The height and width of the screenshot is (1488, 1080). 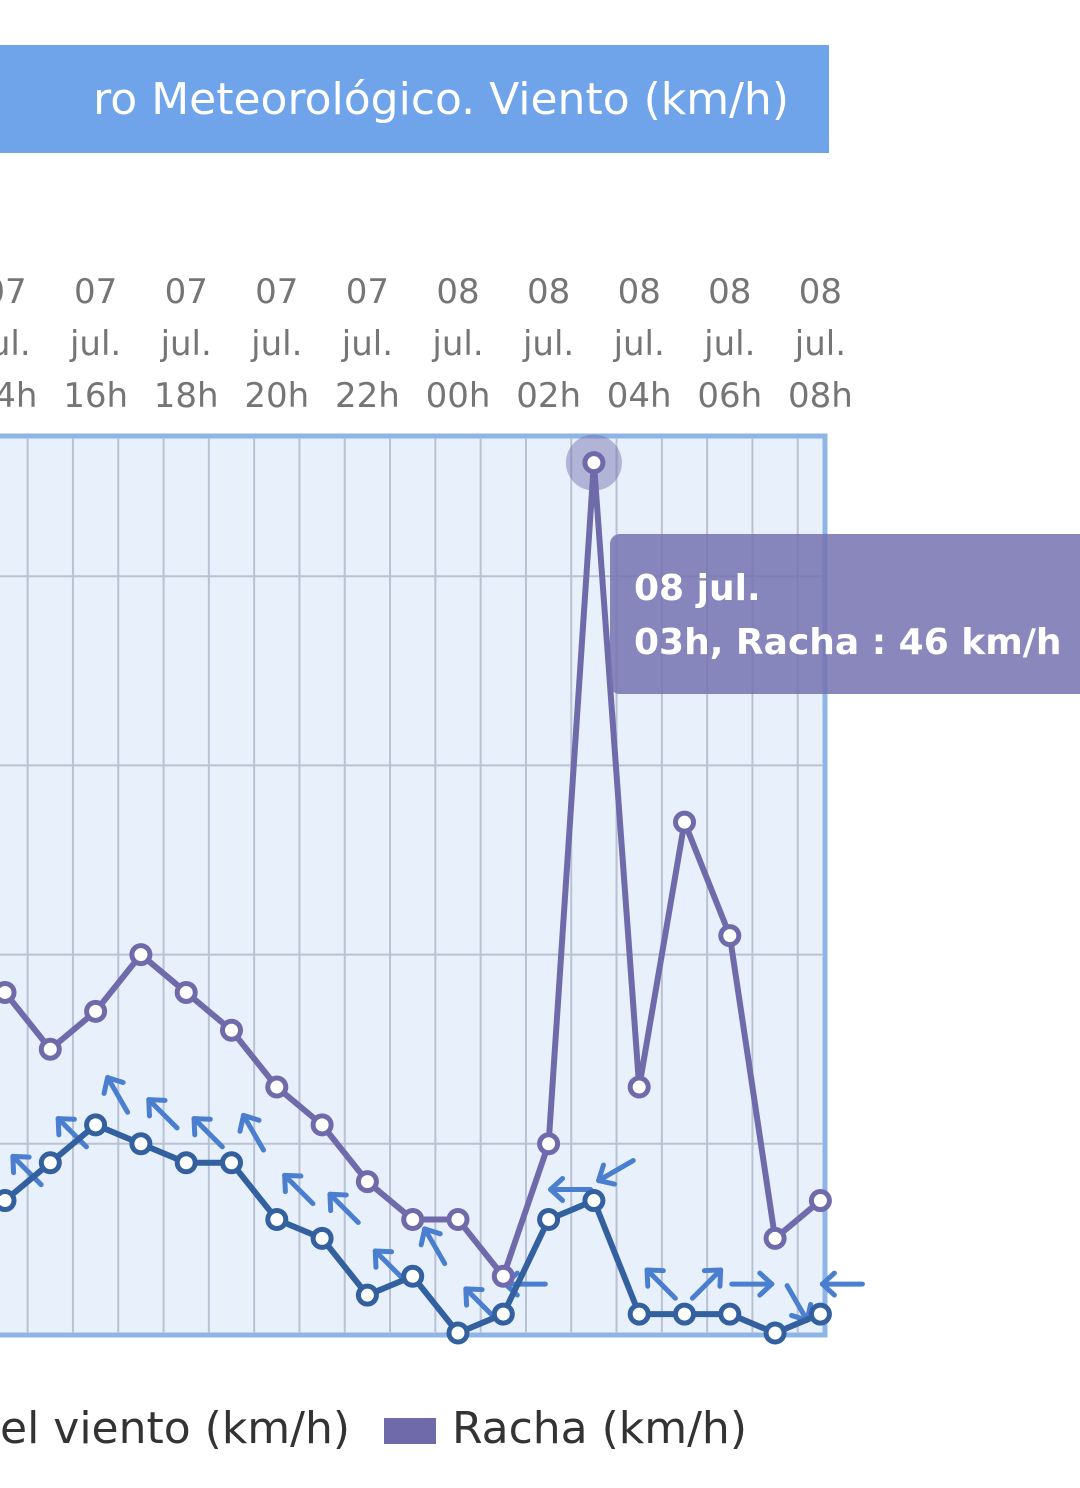 I want to click on x-tick-label: 16h, so click(x=95, y=396).